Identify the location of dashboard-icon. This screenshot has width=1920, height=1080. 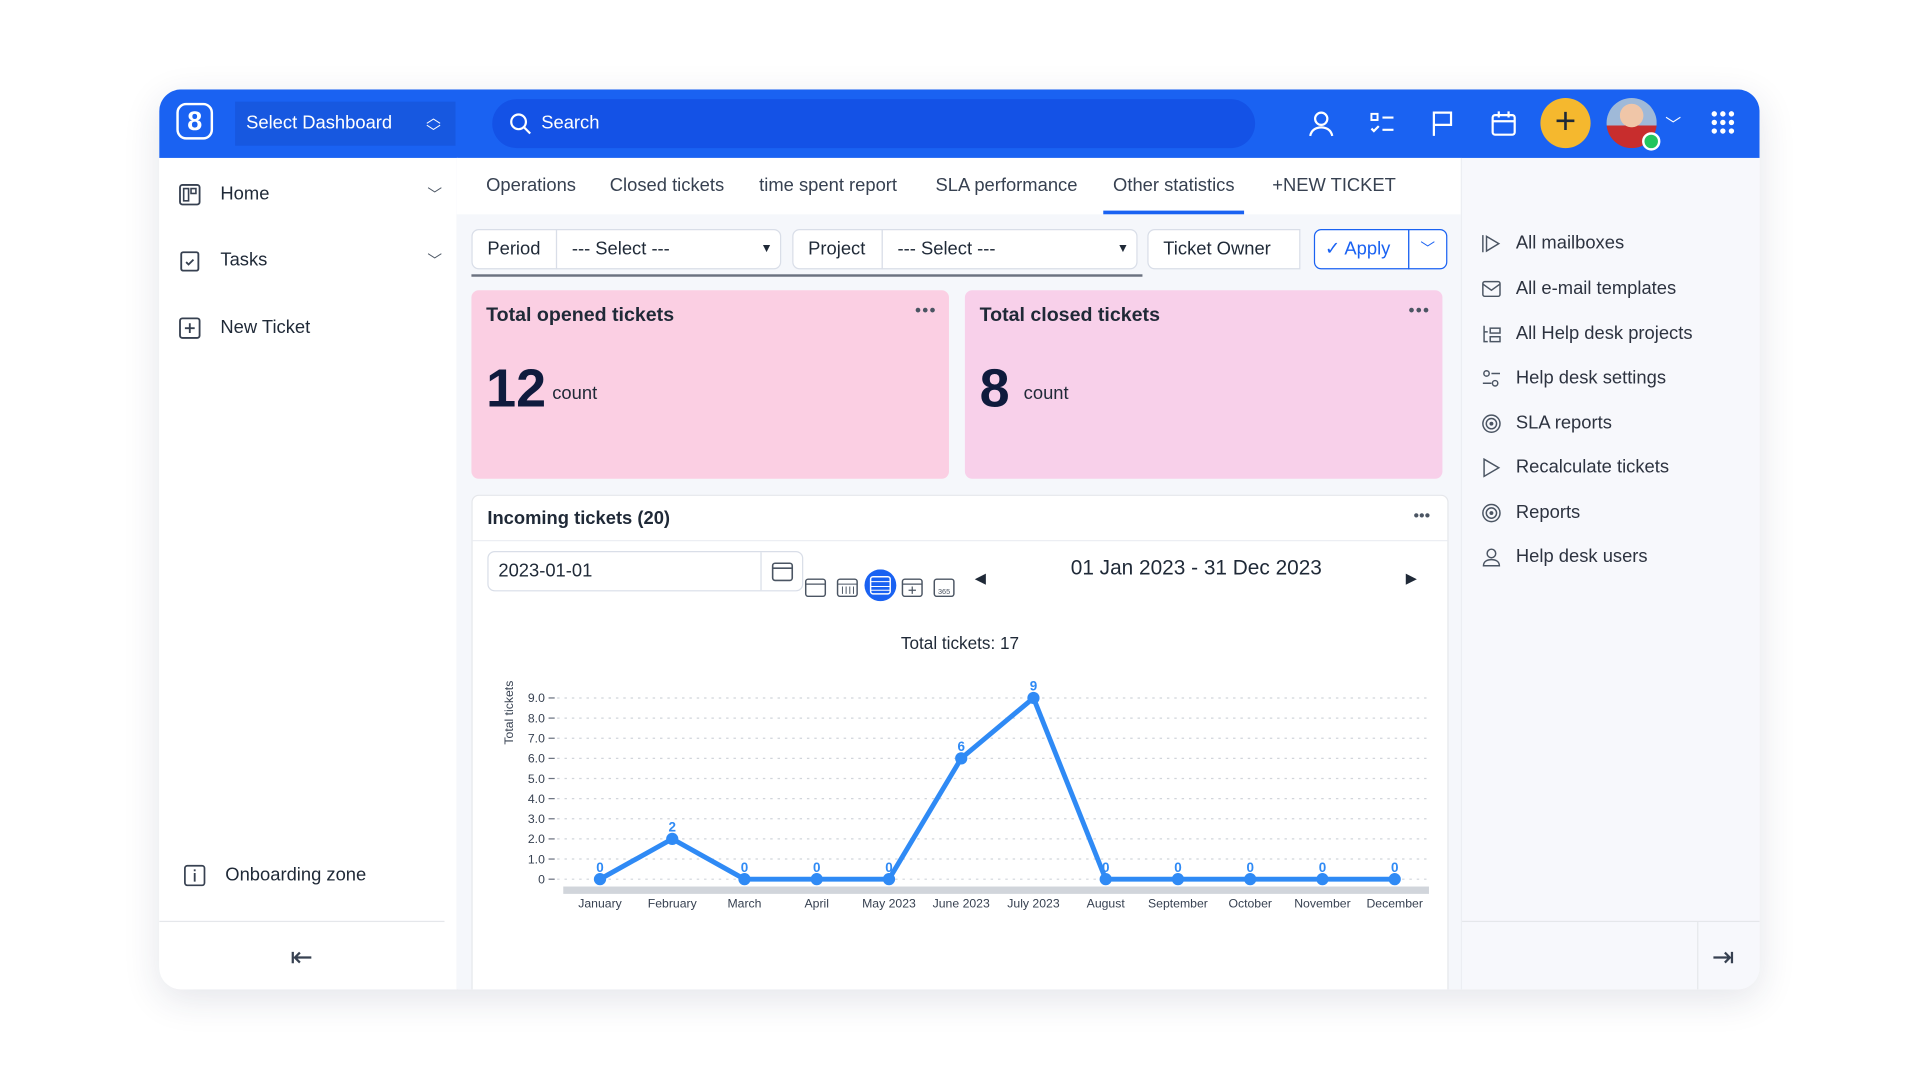
(190, 194).